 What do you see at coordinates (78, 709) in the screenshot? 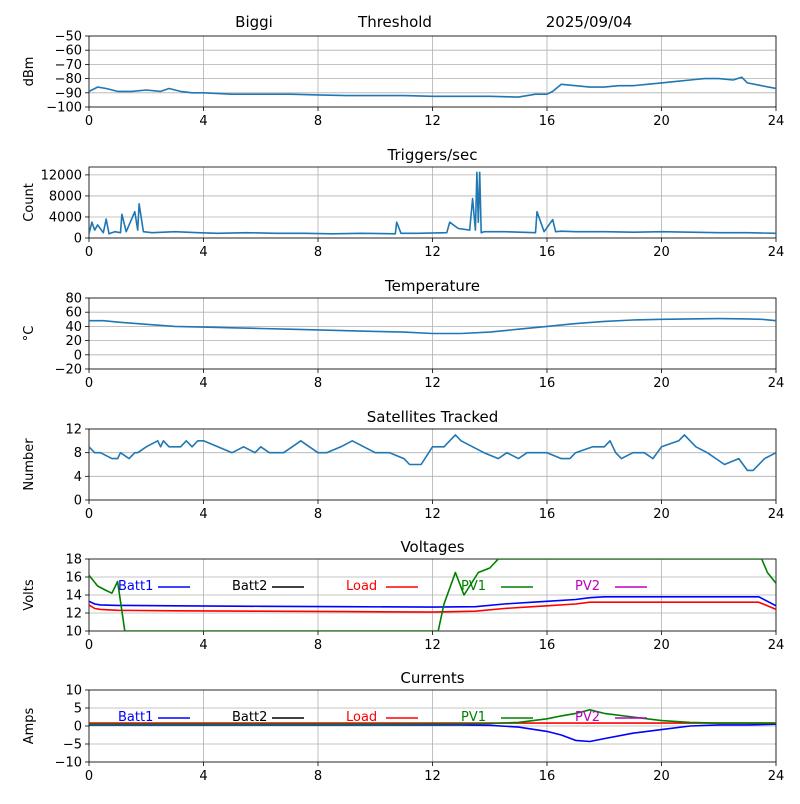
I see `y-tick-label: 5` at bounding box center [78, 709].